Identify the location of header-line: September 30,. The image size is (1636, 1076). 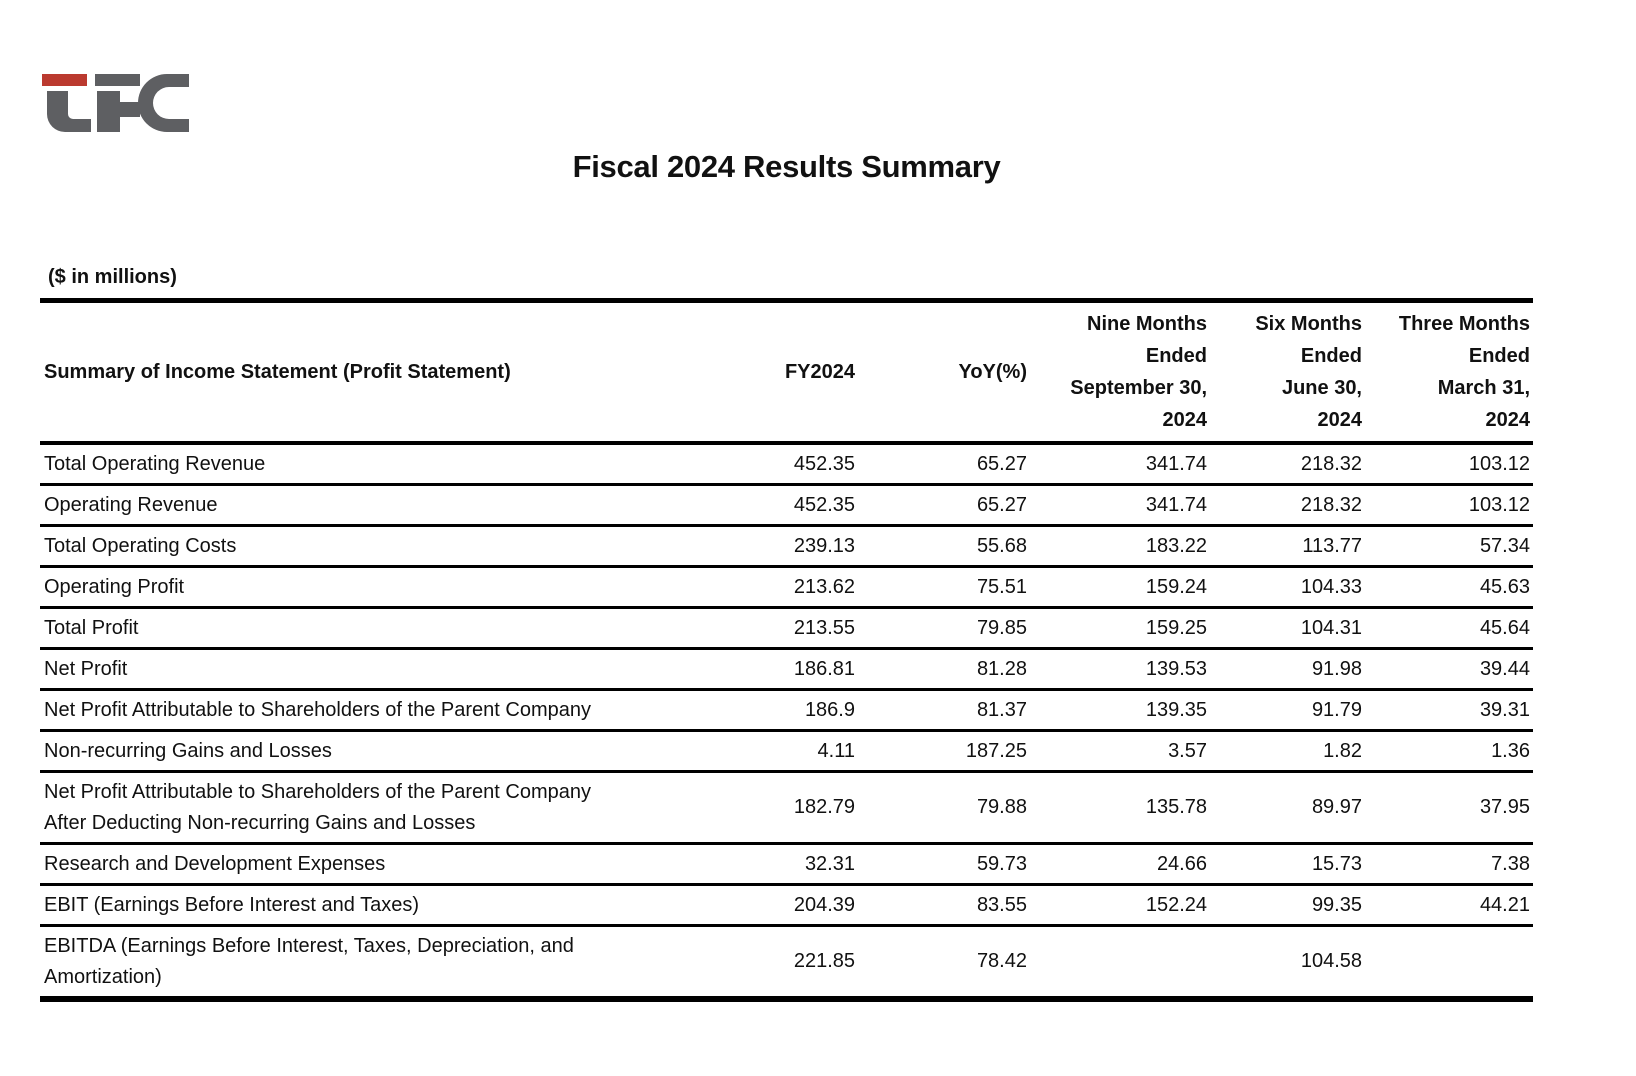
(1138, 388).